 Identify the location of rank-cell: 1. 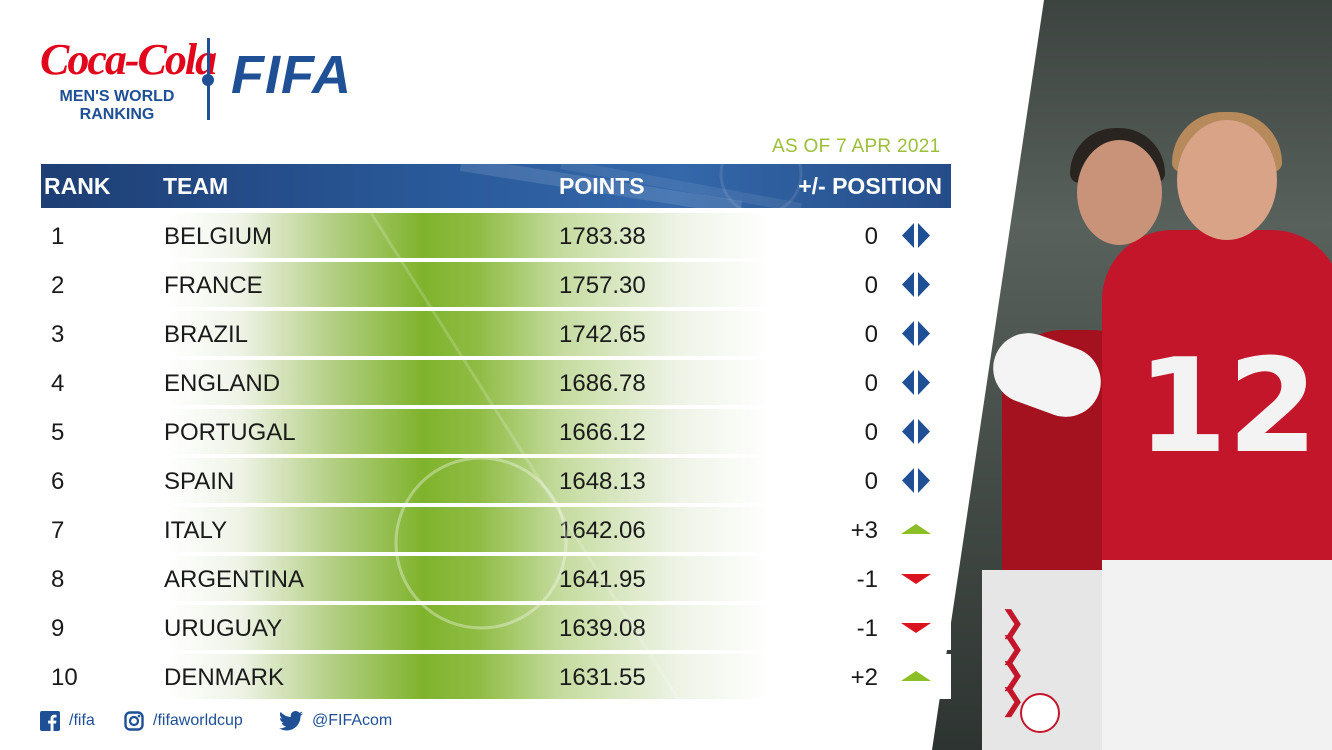
(58, 236).